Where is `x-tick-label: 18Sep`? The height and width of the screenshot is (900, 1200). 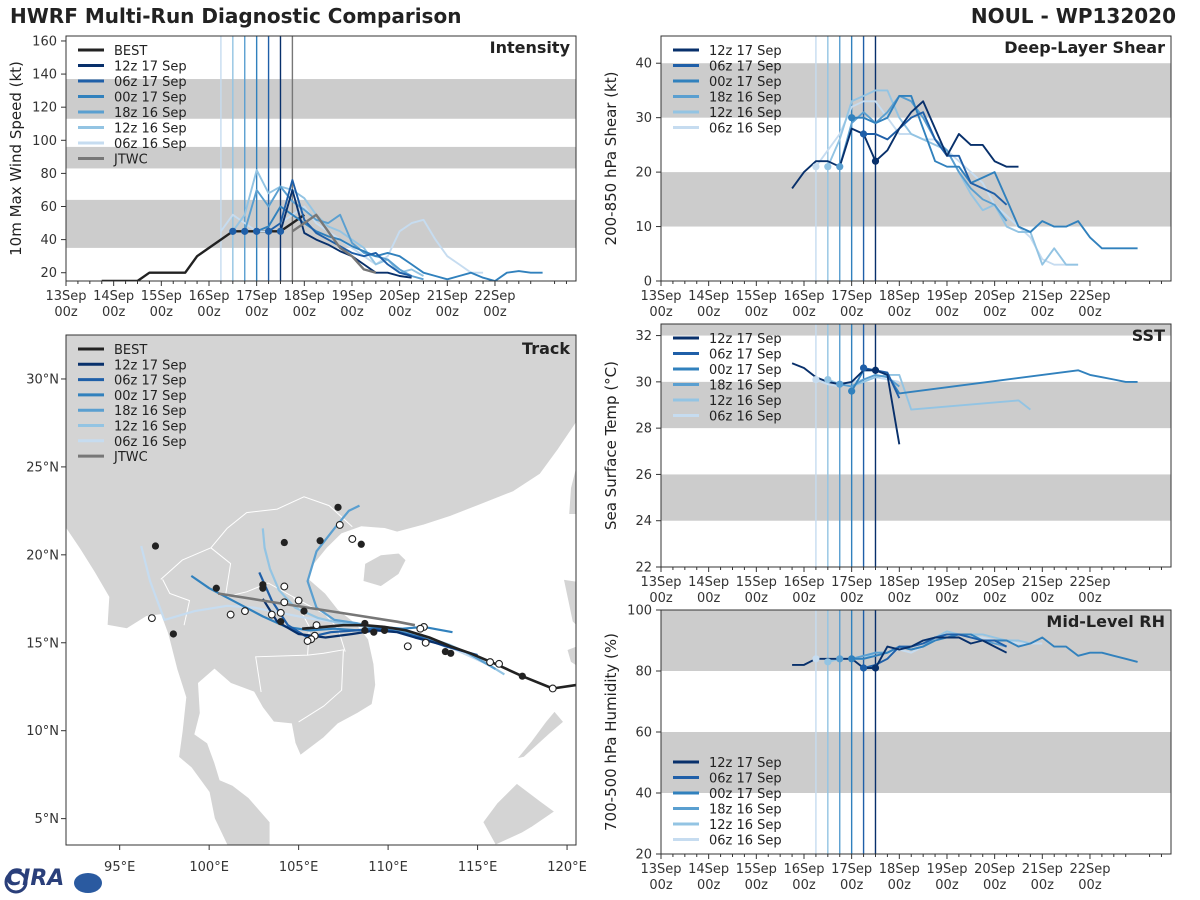
x-tick-label: 18Sep is located at coordinates (304, 296).